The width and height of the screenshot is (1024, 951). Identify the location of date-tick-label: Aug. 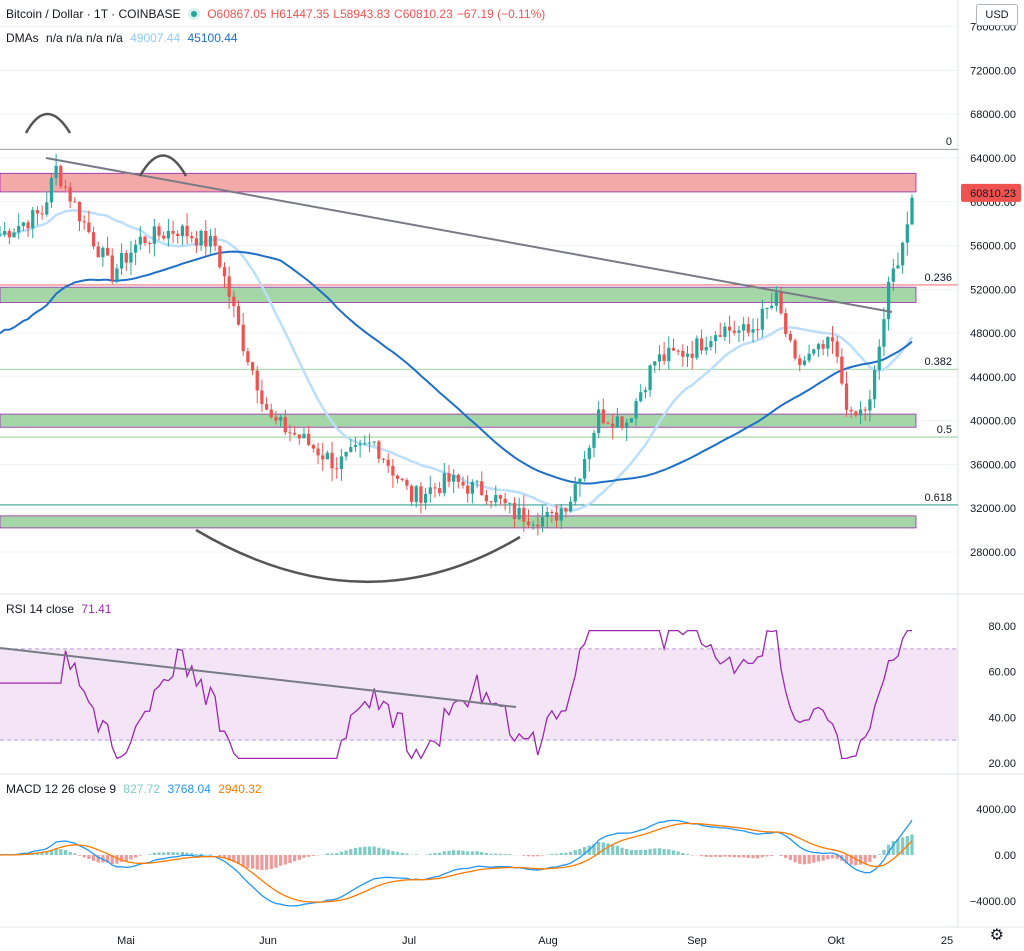
(548, 941).